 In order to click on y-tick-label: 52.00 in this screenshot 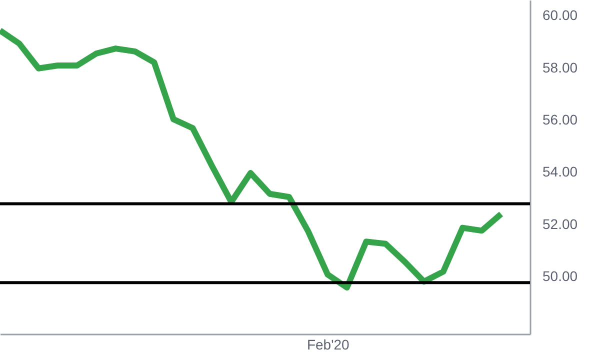, I will do `click(560, 224)`.